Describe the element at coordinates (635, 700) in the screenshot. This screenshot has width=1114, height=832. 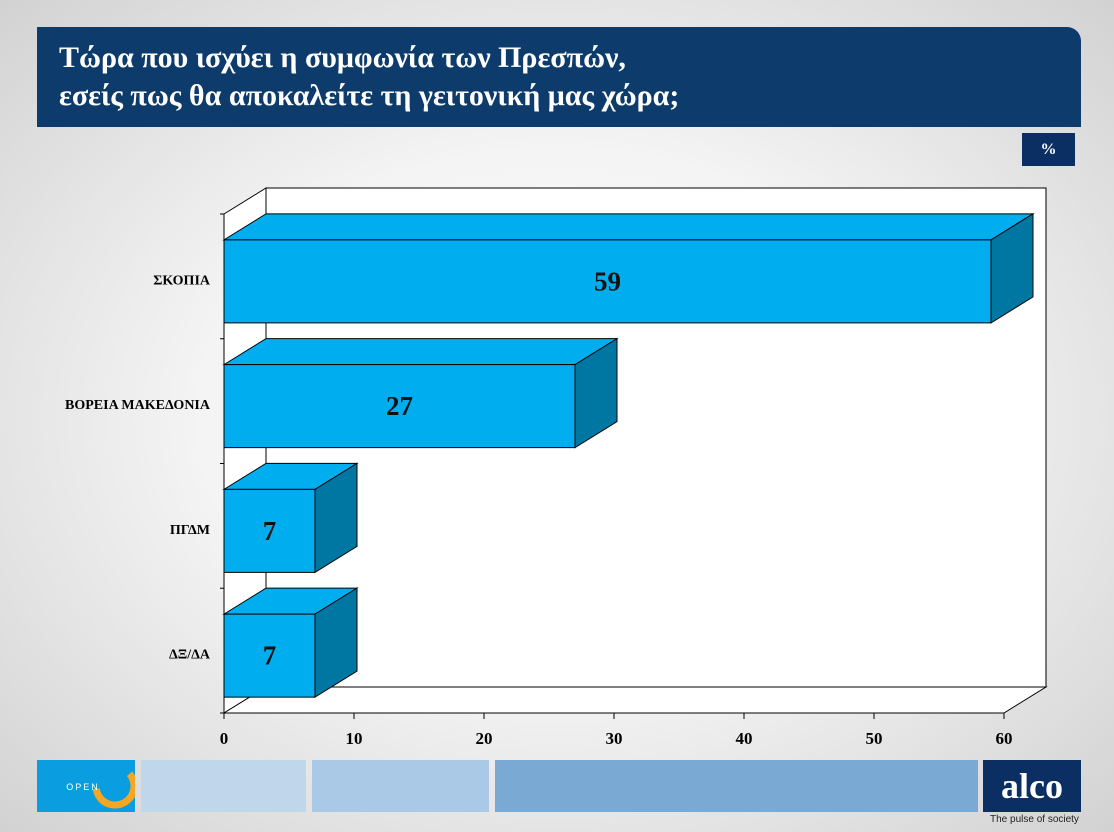
I see `chart-floor` at that location.